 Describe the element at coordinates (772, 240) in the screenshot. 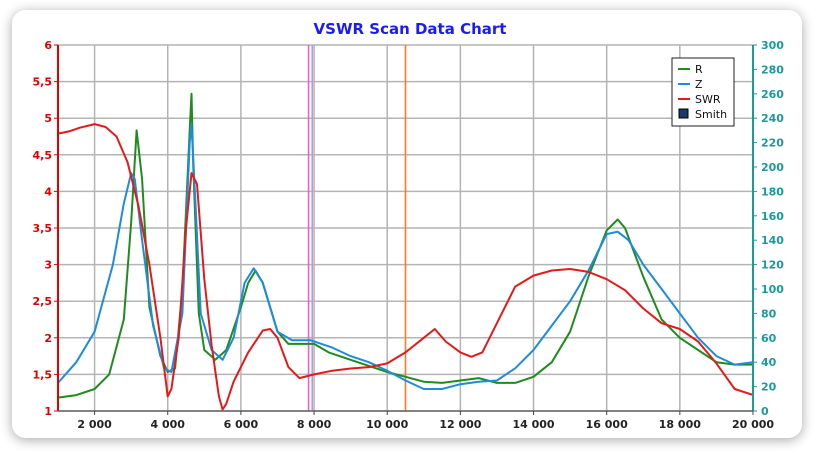

I see `right-tick-label: 140` at that location.